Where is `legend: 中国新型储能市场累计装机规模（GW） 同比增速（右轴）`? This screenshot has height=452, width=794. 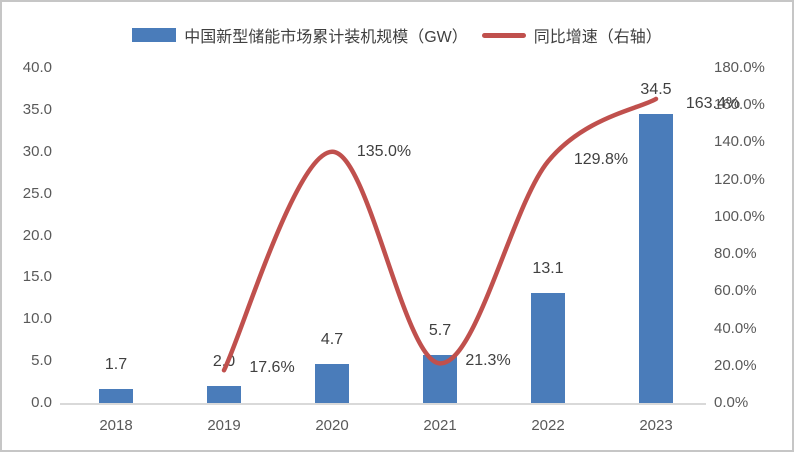
legend: 中国新型储能市场累计装机规模（GW） 同比增速（右轴） is located at coordinates (397, 35).